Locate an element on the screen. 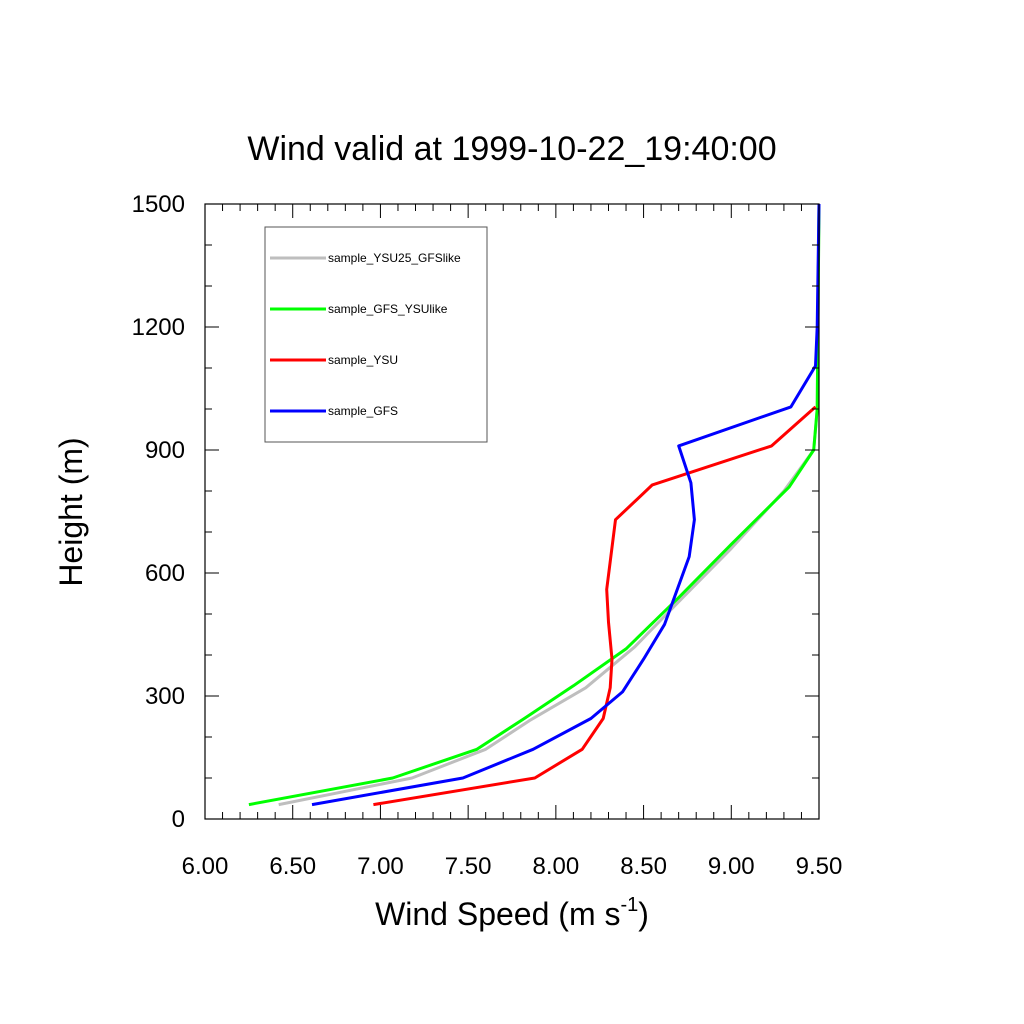 The image size is (1024, 1024). x-axis-label-superscript: -1 is located at coordinates (629, 905).